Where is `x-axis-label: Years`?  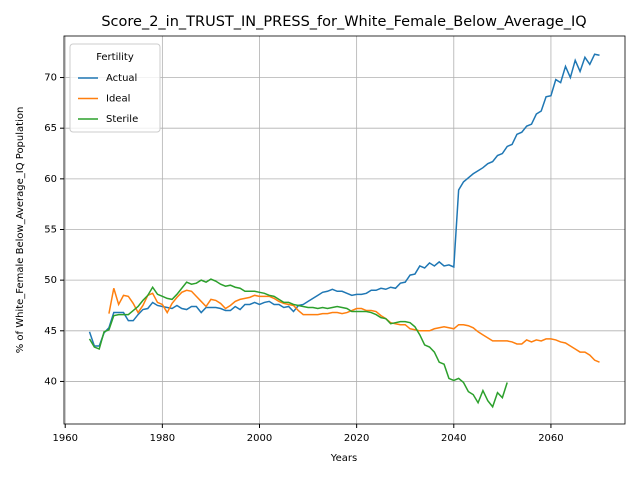
x-axis-label: Years is located at coordinates (343, 458).